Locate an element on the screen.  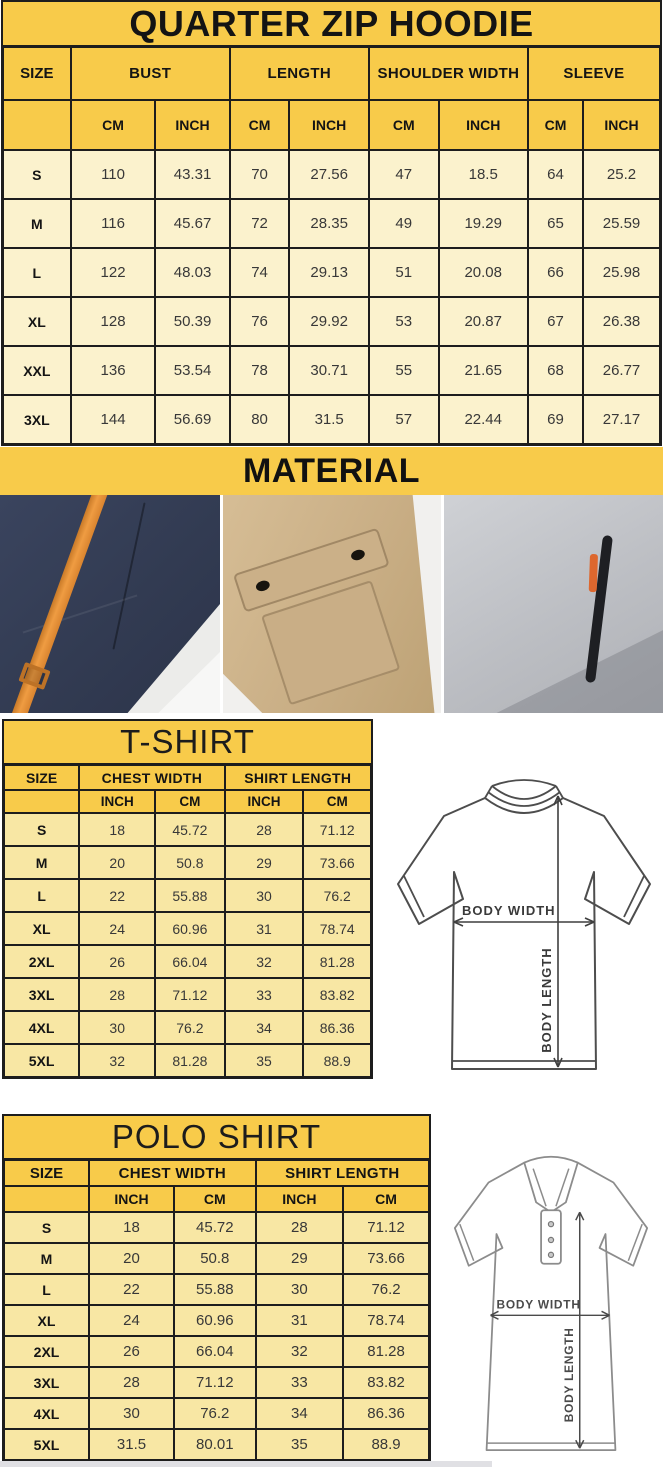
hoodie-row-3XL-value-3: 80 is located at coordinates (259, 419).